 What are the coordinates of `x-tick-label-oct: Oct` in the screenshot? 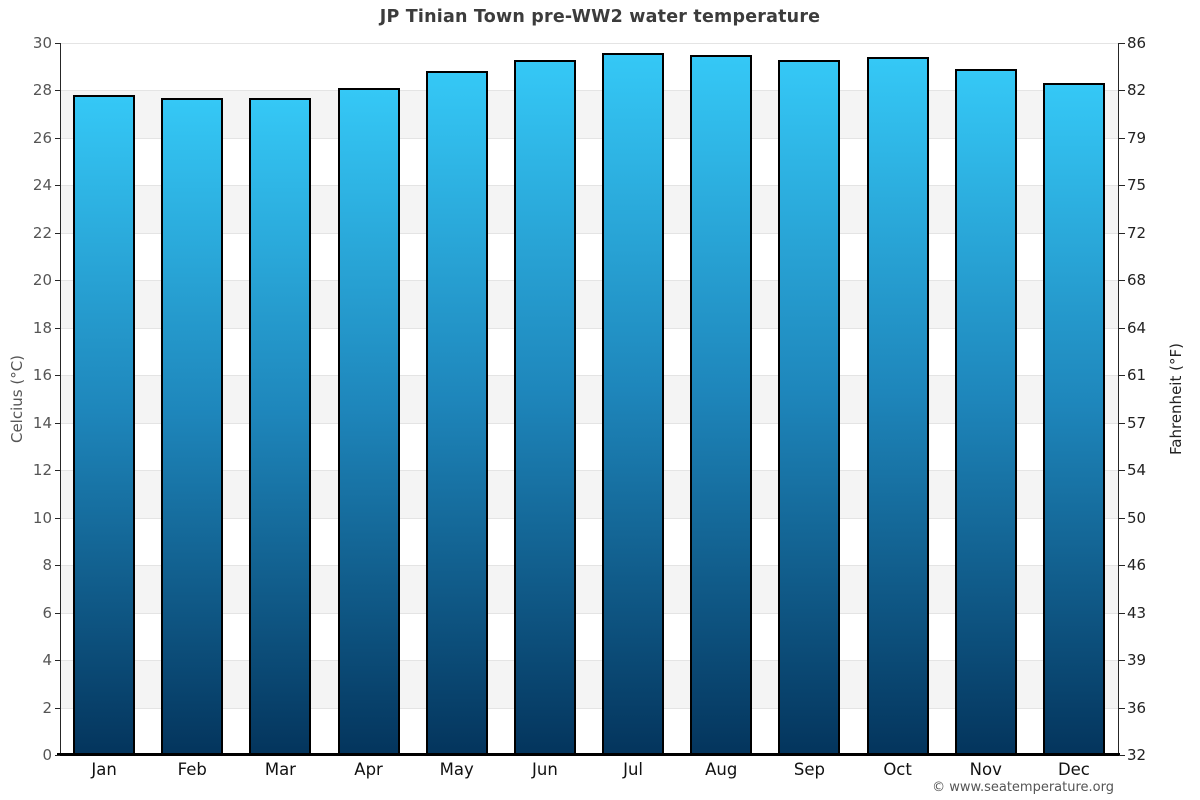 It's located at (897, 769).